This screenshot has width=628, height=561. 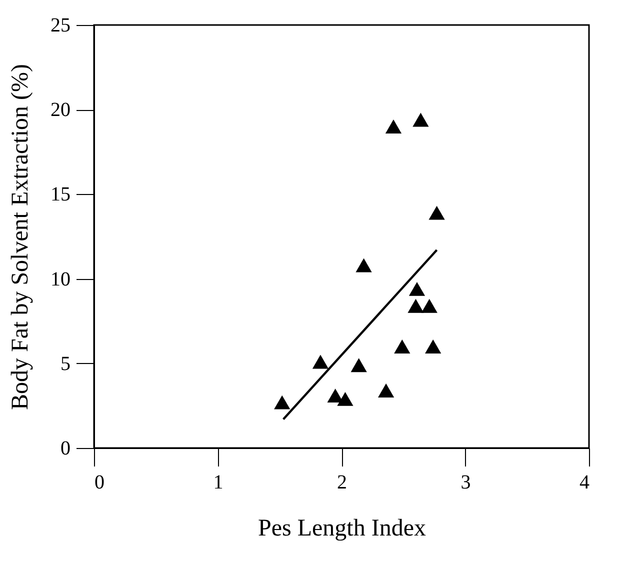 What do you see at coordinates (585, 483) in the screenshot?
I see `x-tick-label: 4` at bounding box center [585, 483].